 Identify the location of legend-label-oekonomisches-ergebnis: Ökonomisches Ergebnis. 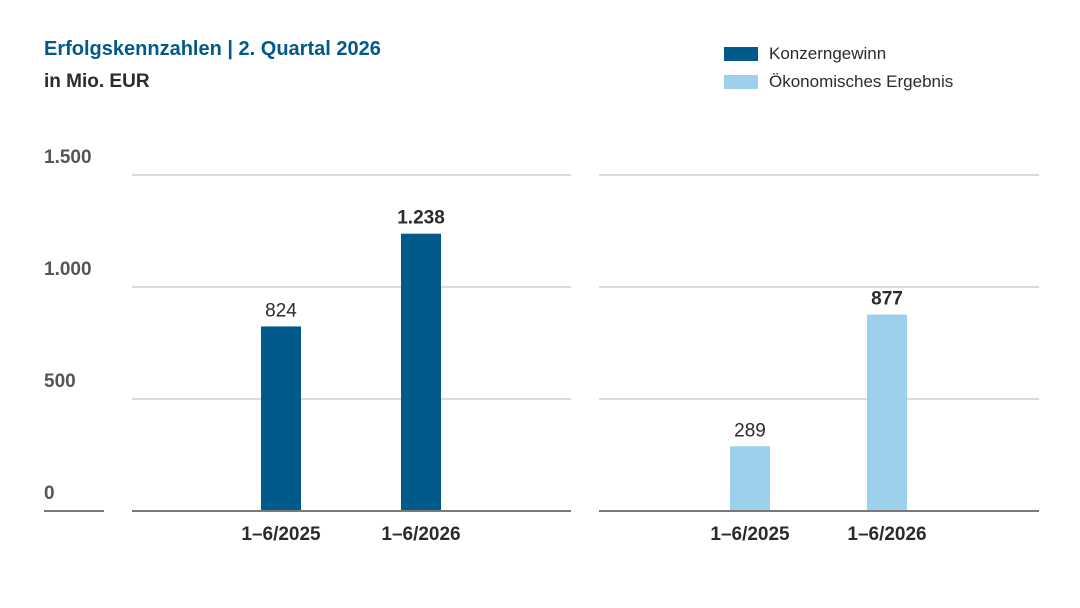
(861, 81).